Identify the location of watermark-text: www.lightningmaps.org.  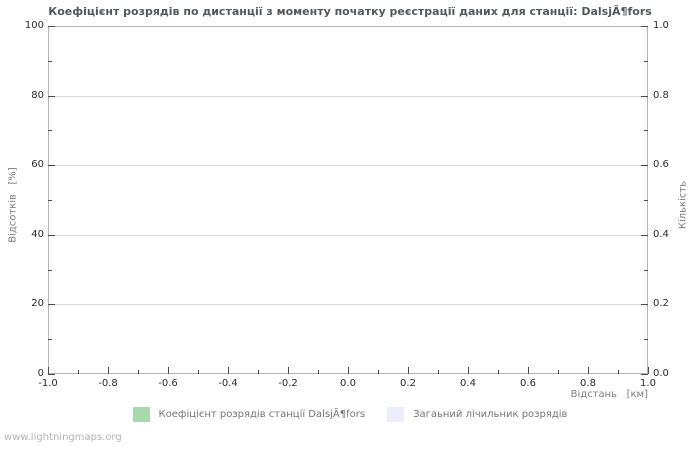
(63, 437).